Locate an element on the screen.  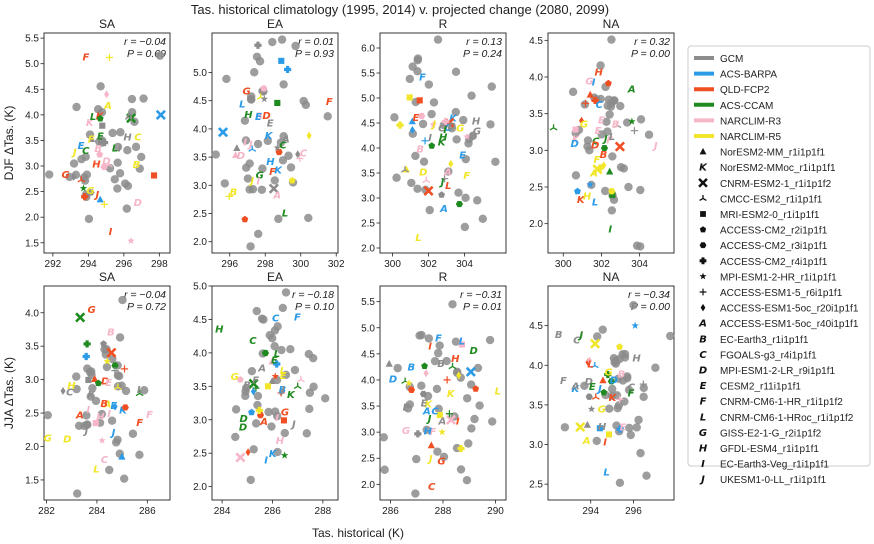
legend-label: ACCESS-ESM1-5oc_r40i1p1f1 is located at coordinates (789, 324).